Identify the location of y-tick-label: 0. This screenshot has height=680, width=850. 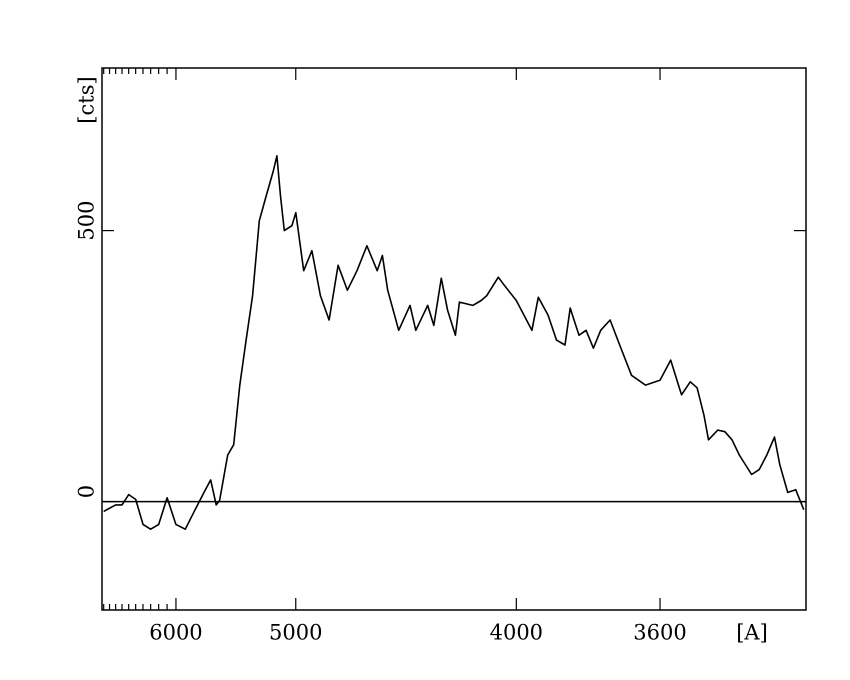
(87, 491).